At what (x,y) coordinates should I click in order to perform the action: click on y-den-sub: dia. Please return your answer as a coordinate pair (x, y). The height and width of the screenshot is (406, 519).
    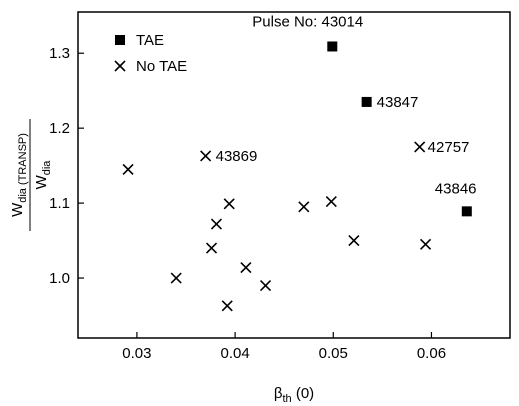
    Looking at the image, I should click on (47, 168).